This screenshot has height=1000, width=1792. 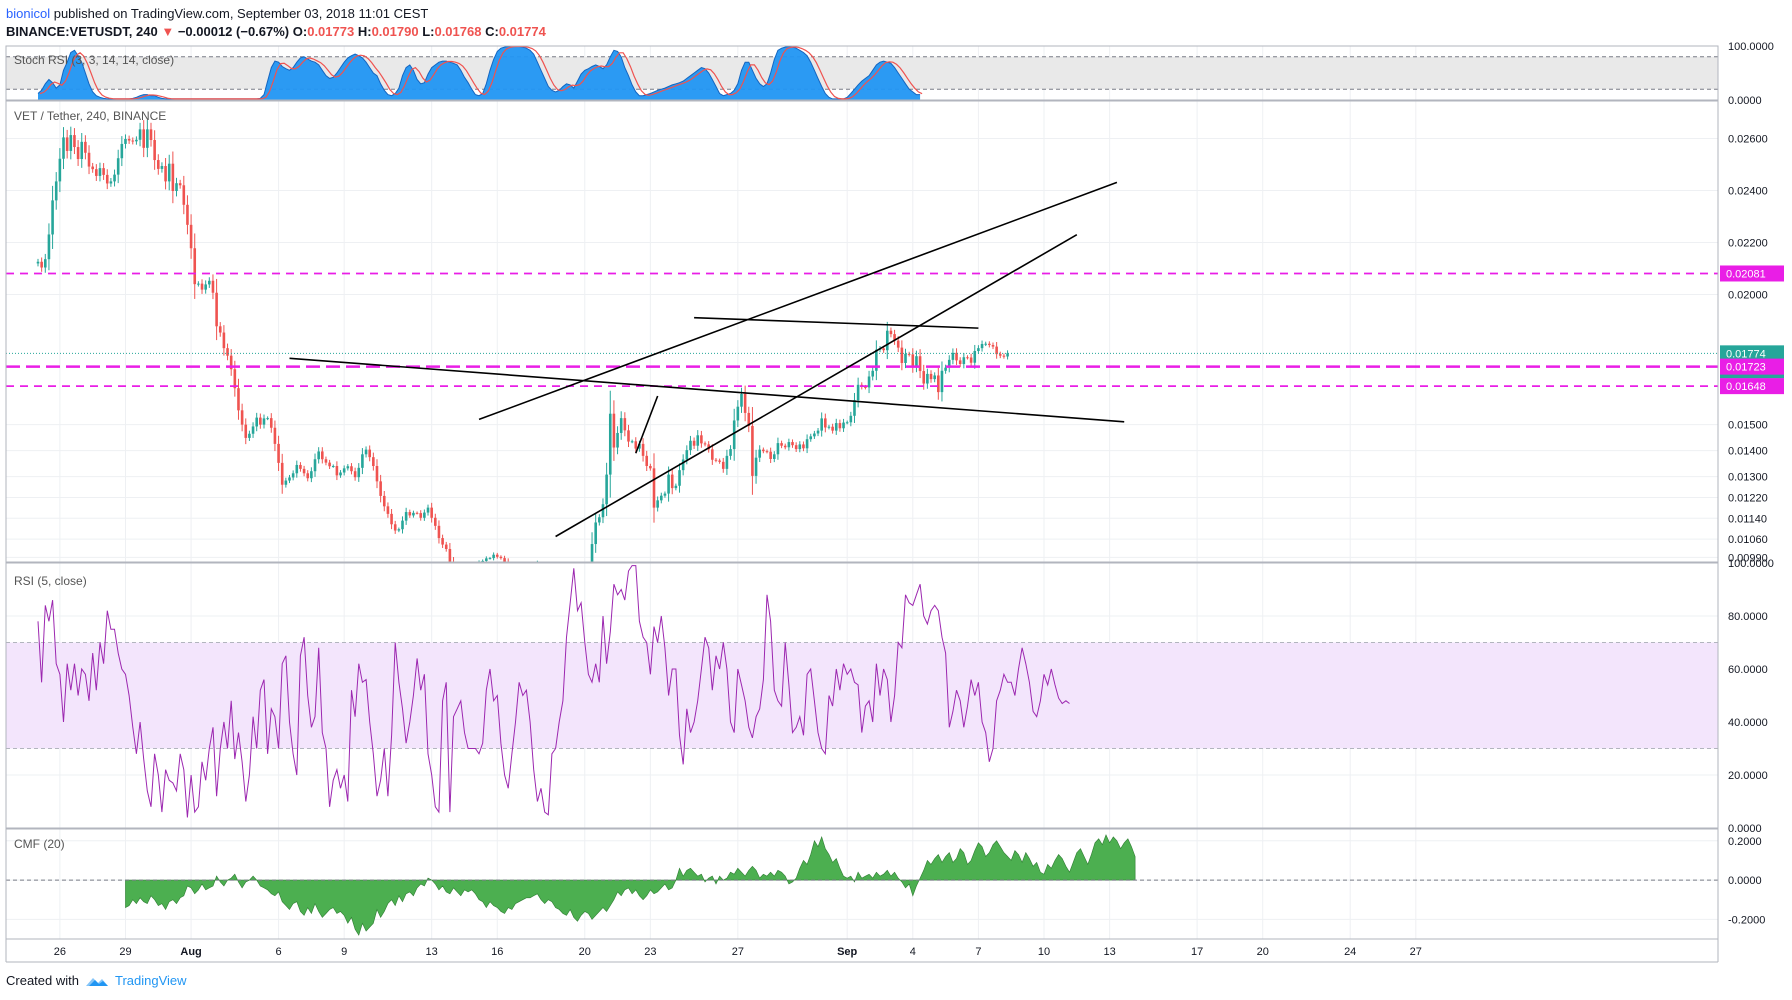 What do you see at coordinates (1748, 139) in the screenshot?
I see `y-tick-label: 0.02600` at bounding box center [1748, 139].